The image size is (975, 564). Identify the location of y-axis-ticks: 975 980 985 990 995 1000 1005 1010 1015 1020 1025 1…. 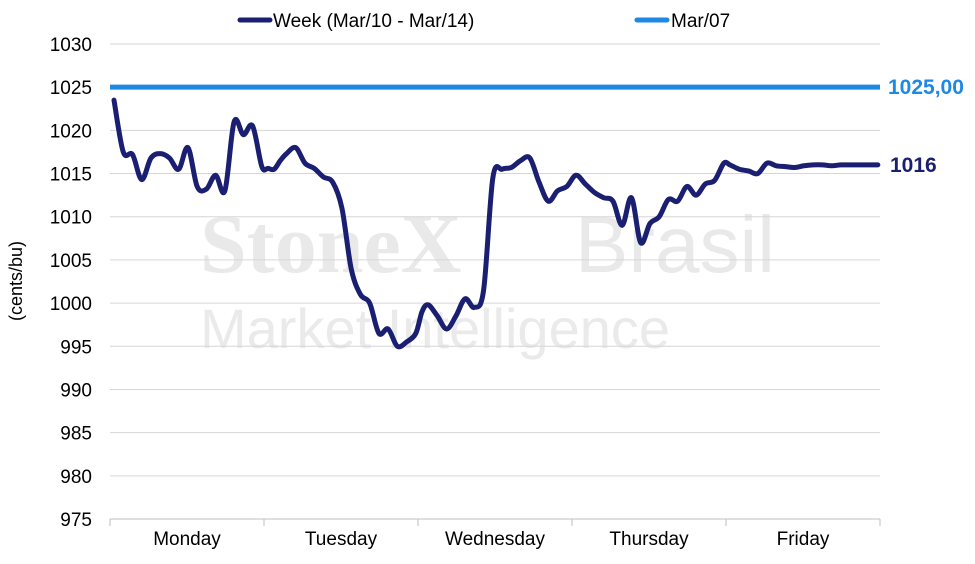
(71, 283).